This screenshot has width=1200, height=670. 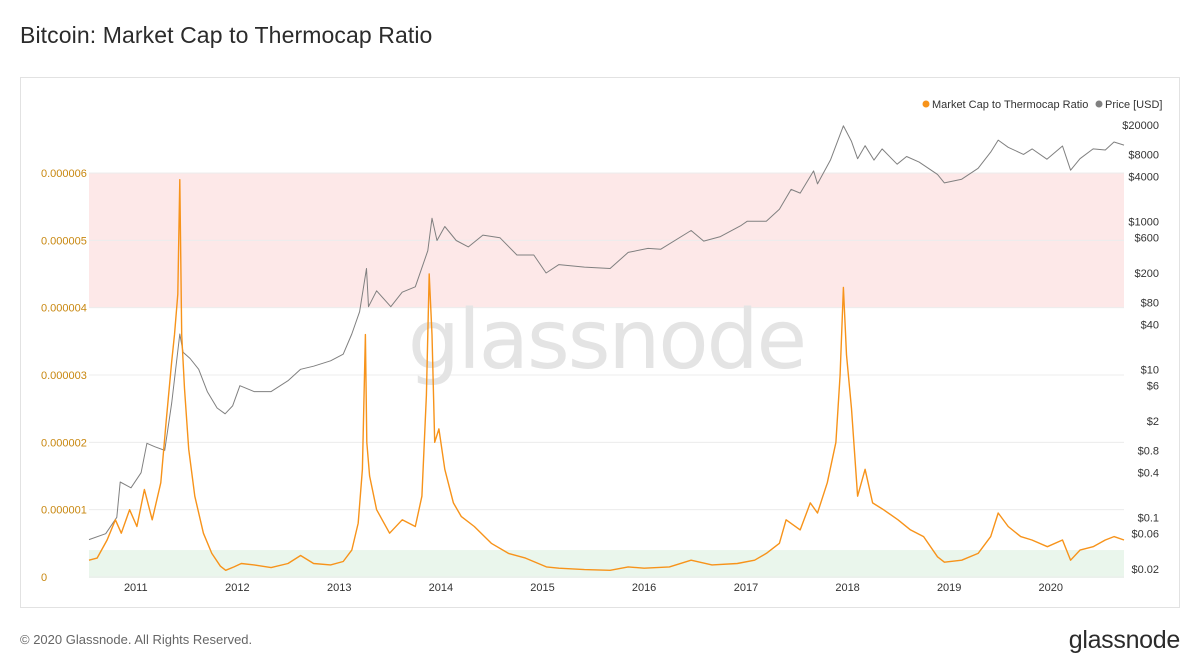 I want to click on legend-price-dot, so click(x=1099, y=104).